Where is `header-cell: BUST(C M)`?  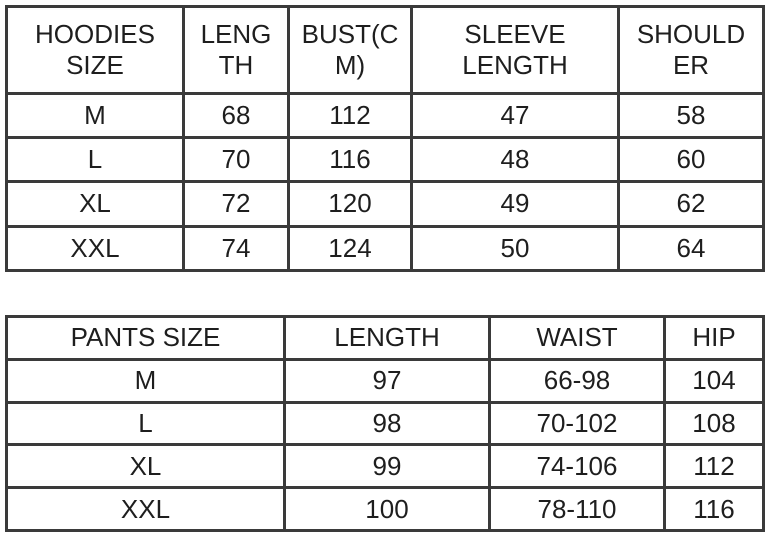 header-cell: BUST(C M) is located at coordinates (350, 50).